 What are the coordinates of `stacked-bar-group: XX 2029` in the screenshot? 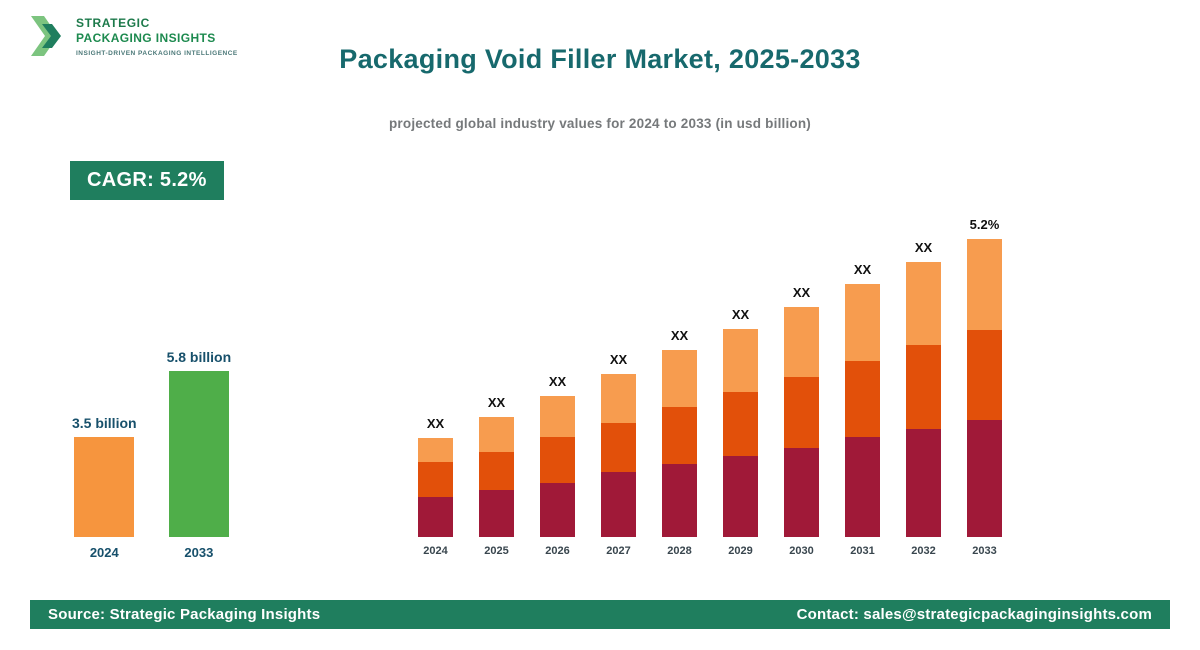 It's located at (740, 433).